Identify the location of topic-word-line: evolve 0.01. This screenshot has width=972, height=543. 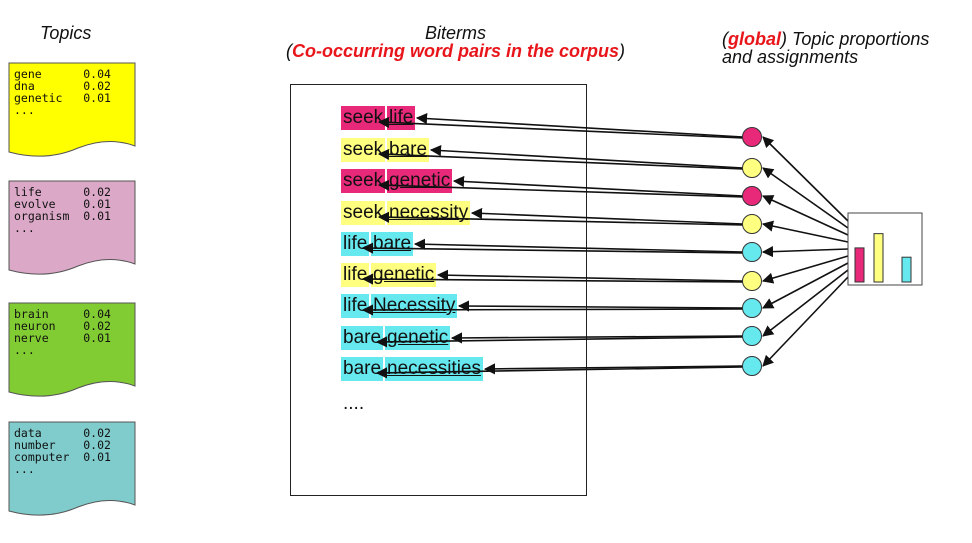
(62, 204).